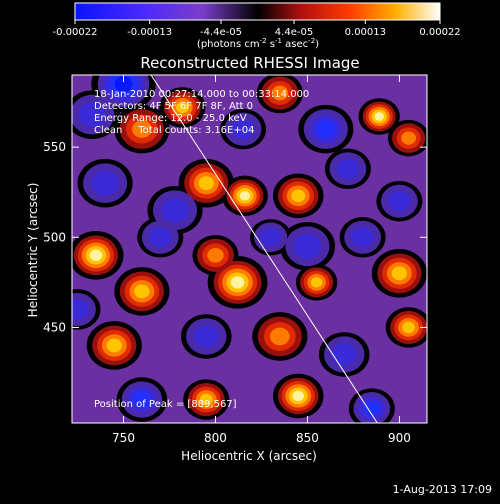 The width and height of the screenshot is (500, 504). Describe the element at coordinates (307, 438) in the screenshot. I see `x-tick-label: 850` at that location.